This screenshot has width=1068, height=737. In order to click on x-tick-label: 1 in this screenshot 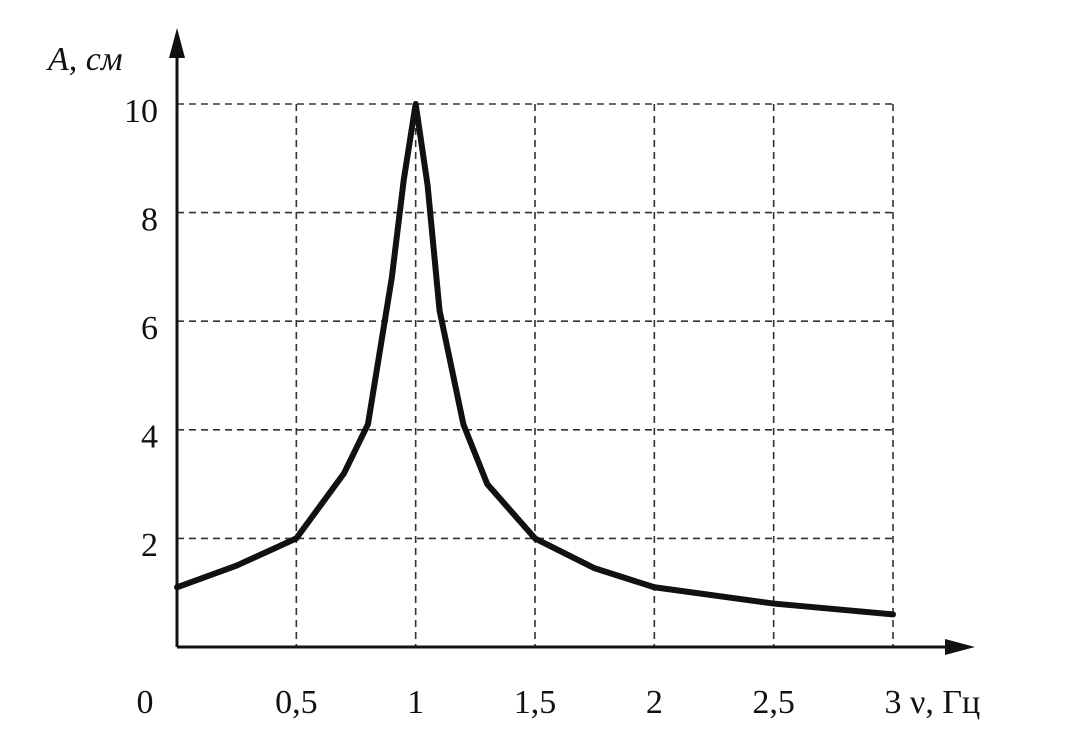, I will do `click(415, 702)`.